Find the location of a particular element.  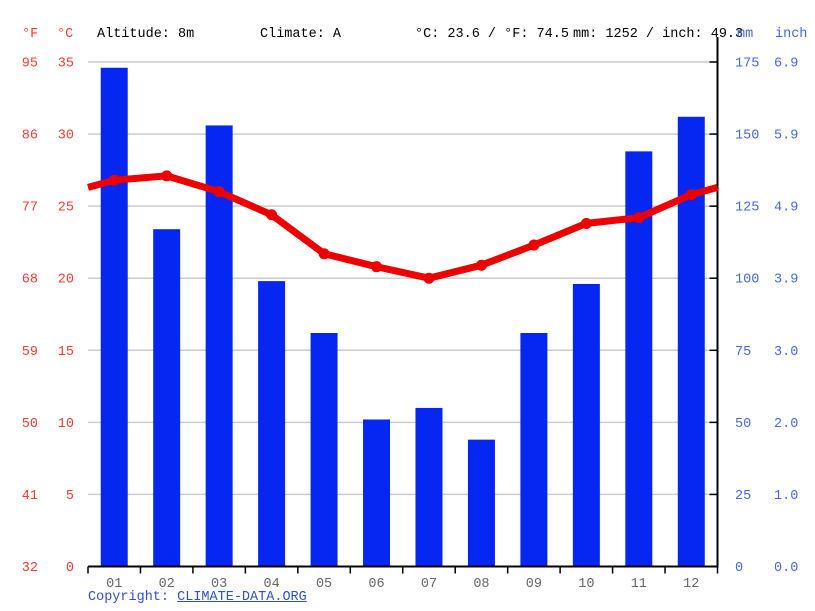

mm-tick-label: 175 is located at coordinates (747, 64).